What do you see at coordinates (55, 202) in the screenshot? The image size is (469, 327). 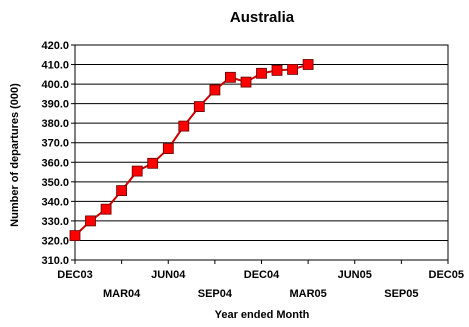 I see `y-tick-label: 340.0` at bounding box center [55, 202].